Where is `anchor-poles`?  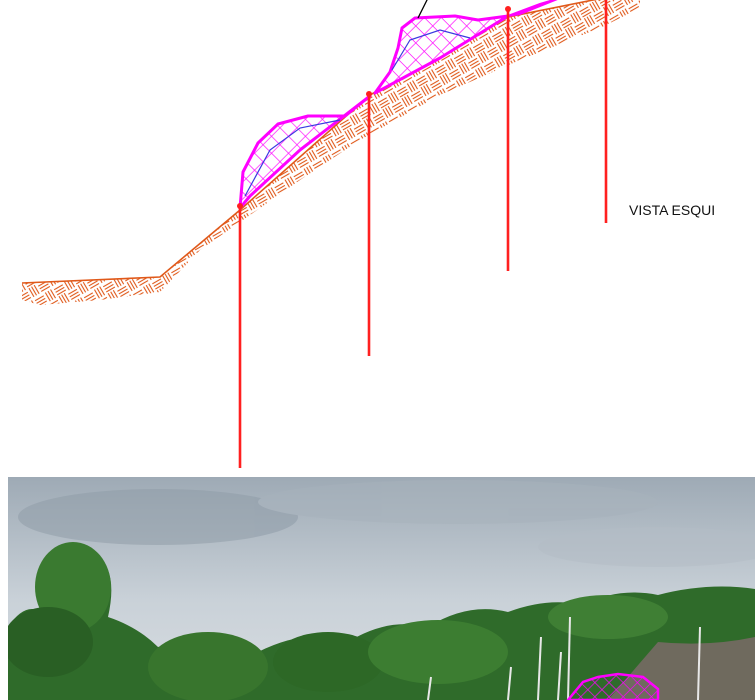
anchor-poles is located at coordinates (564, 658).